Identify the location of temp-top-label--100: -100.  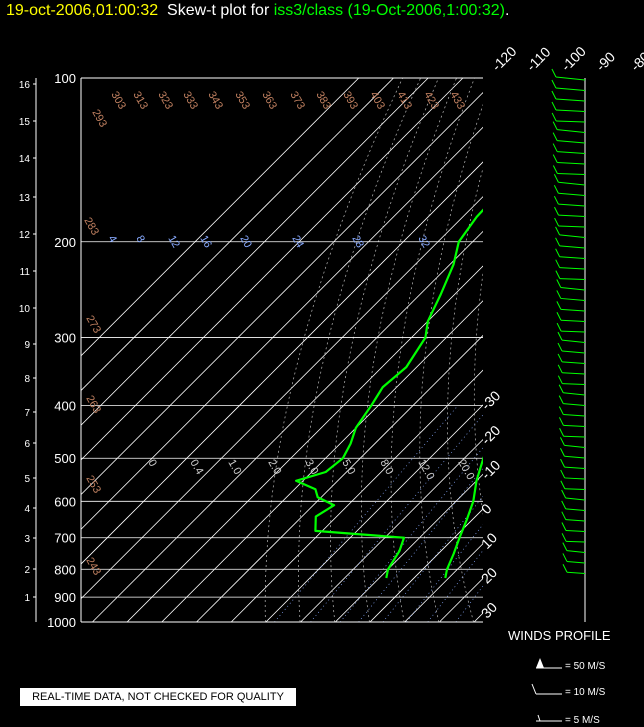
(573, 58).